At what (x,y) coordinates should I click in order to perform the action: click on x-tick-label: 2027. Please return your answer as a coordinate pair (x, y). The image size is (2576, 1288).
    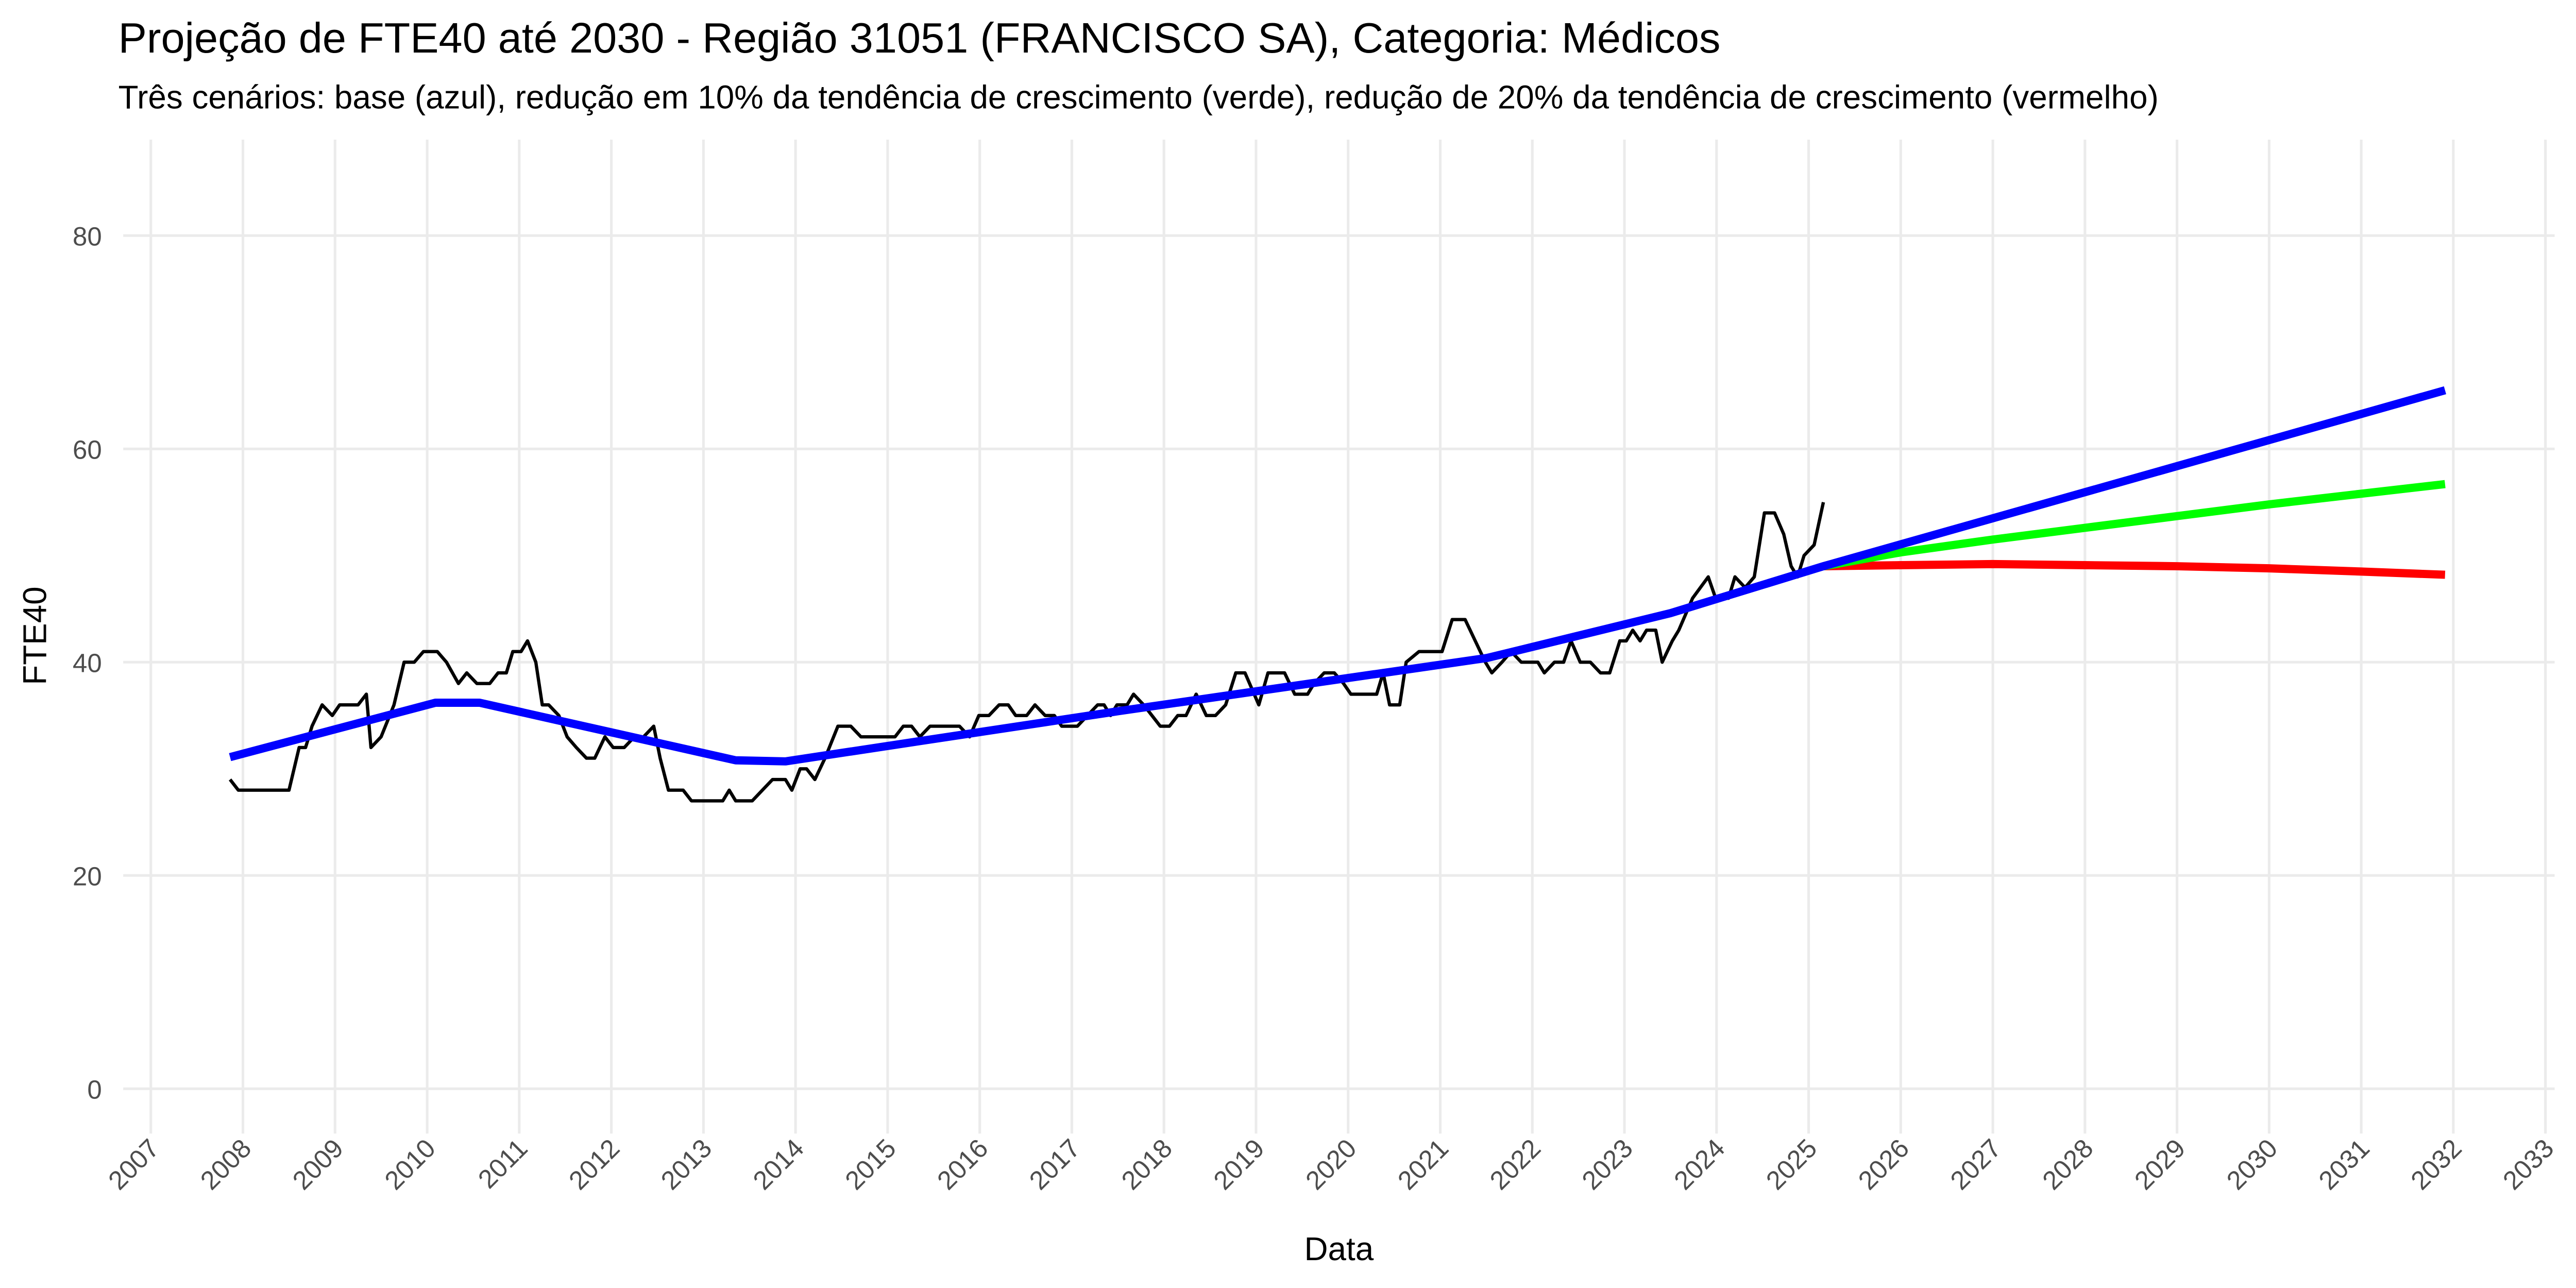
    Looking at the image, I should click on (1975, 1164).